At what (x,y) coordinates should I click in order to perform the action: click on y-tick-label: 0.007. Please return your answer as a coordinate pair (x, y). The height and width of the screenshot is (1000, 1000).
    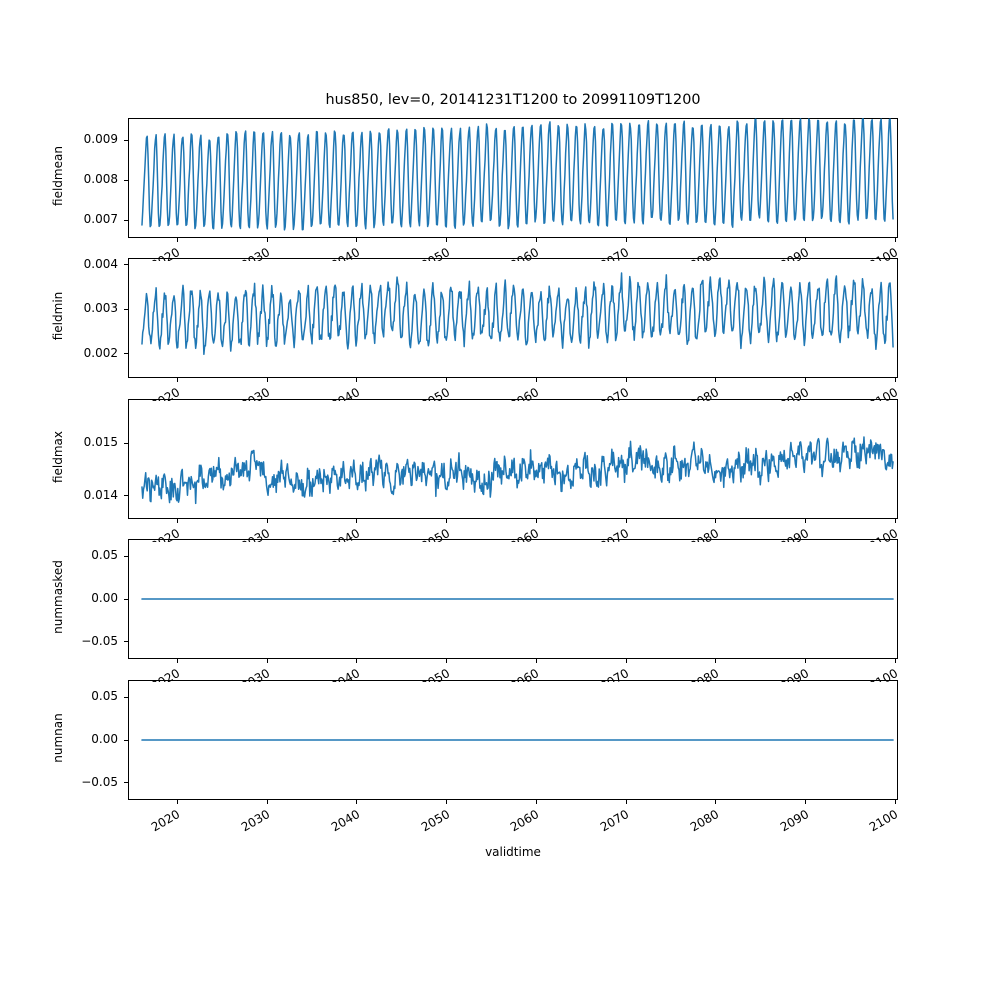
    Looking at the image, I should click on (100, 219).